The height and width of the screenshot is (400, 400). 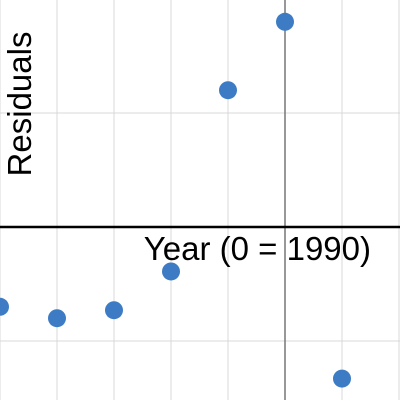 I want to click on x-axis-label: Year (0 = 1990), so click(x=257, y=248).